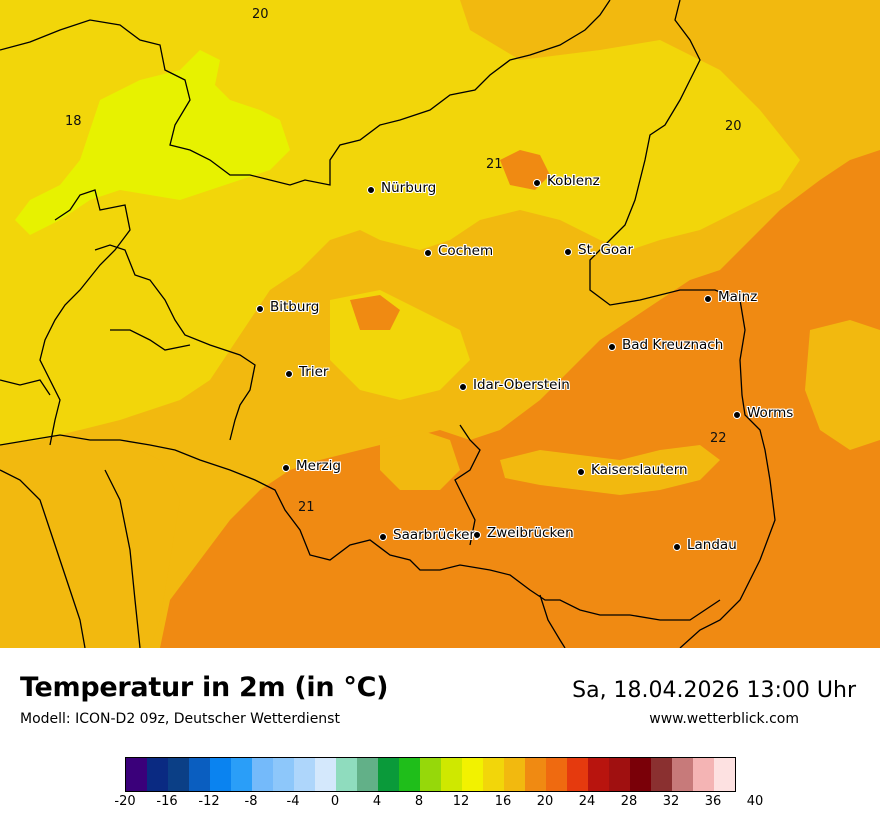 This screenshot has height=830, width=880. Describe the element at coordinates (200, 67) in the screenshot. I see `temp-zone-yellow-green` at that location.